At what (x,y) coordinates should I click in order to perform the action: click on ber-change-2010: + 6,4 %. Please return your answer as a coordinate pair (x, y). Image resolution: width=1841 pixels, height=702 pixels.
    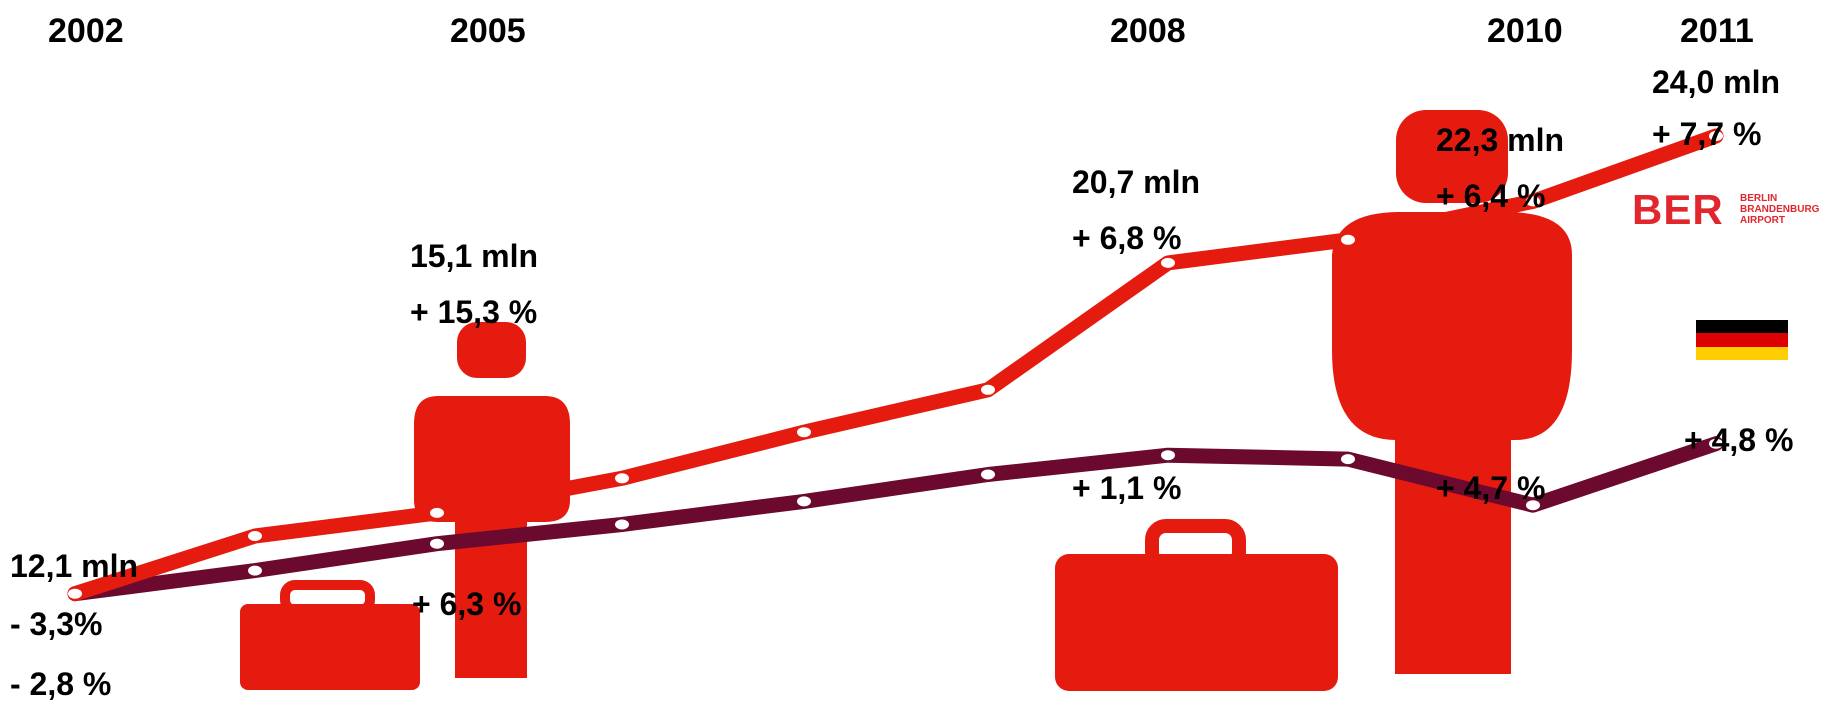
    Looking at the image, I should click on (1491, 196).